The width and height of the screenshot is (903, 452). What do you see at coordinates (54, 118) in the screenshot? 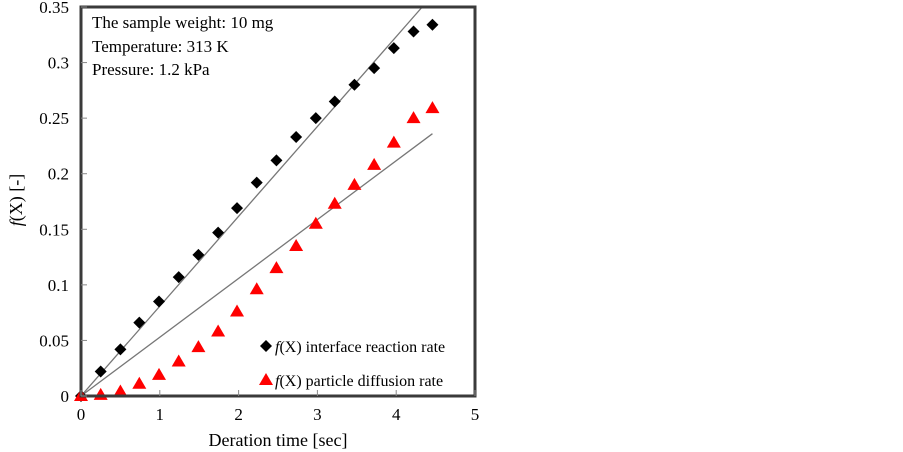
I see `y-tick-label: 0.25` at bounding box center [54, 118].